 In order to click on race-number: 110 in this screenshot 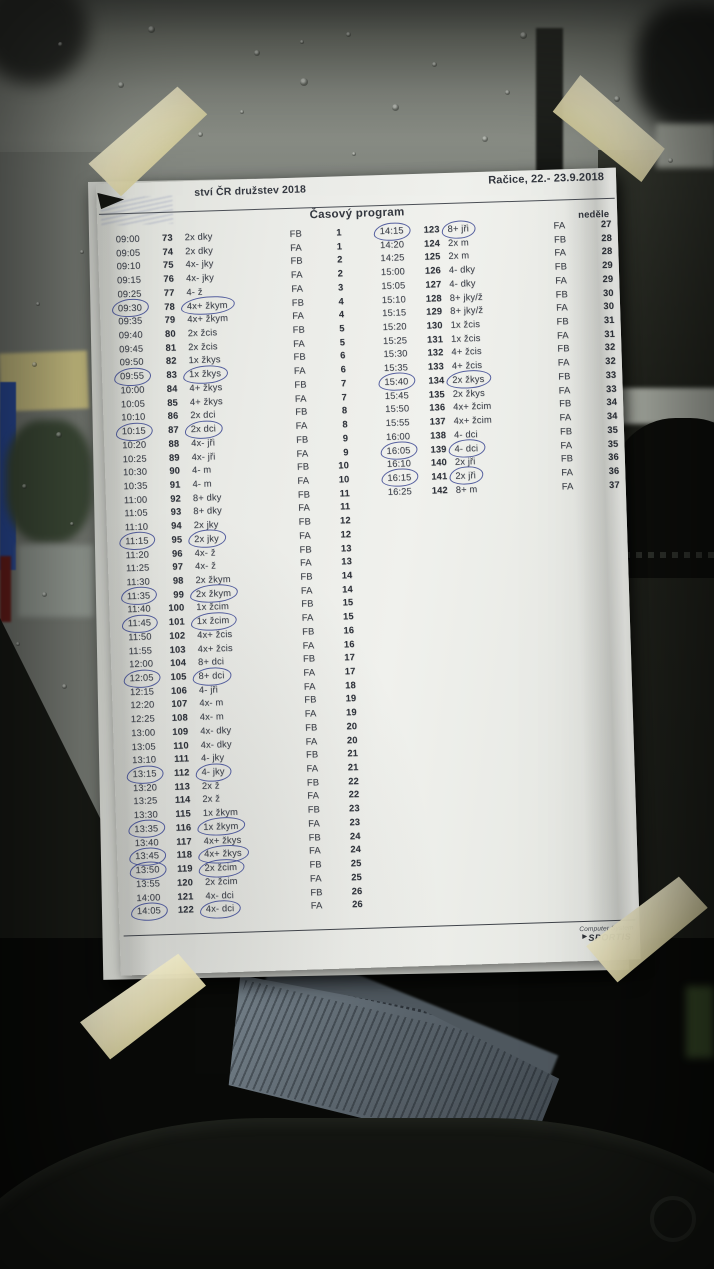, I will do `click(181, 745)`.